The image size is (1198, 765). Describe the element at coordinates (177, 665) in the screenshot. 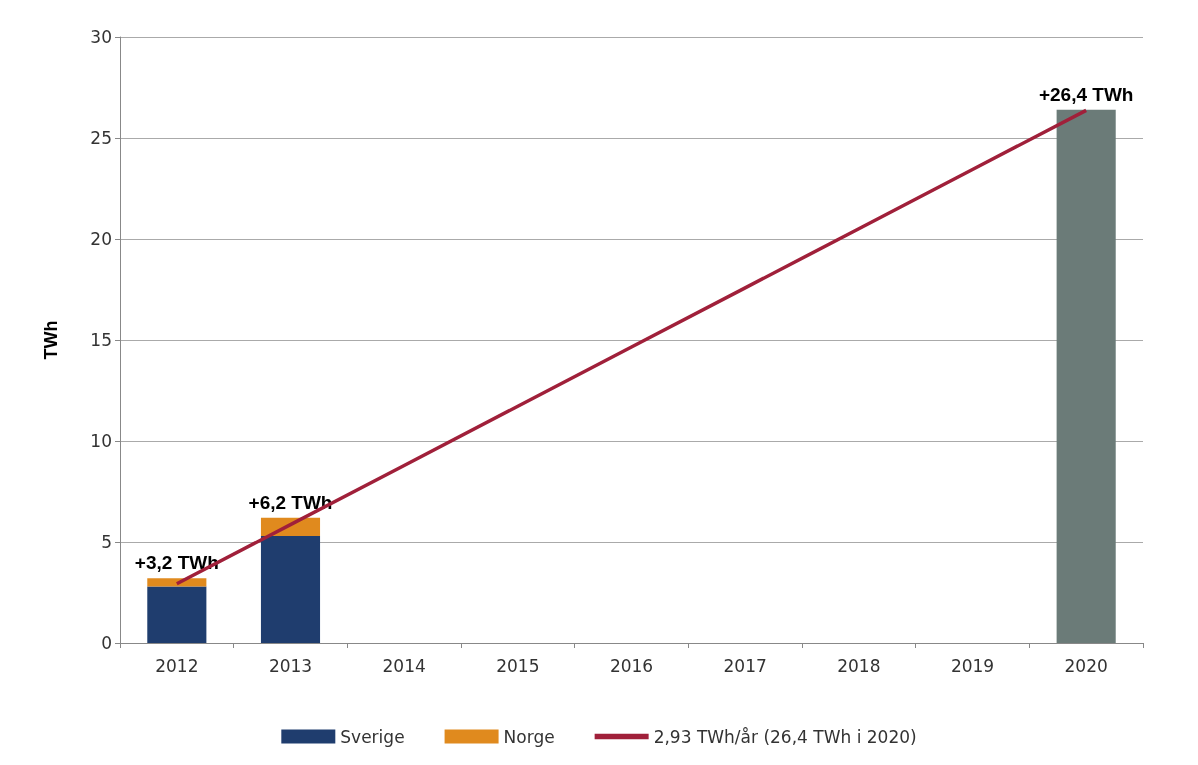

I see `x-tick-label: 2012` at that location.